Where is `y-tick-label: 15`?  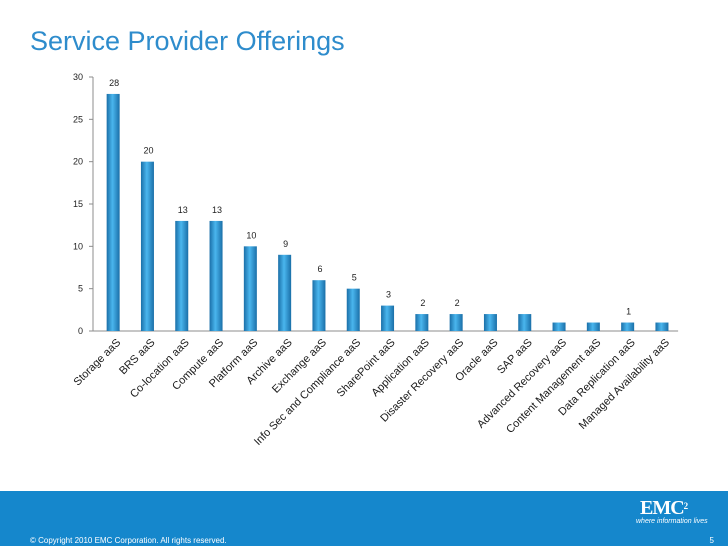
y-tick-label: 15 is located at coordinates (78, 204).